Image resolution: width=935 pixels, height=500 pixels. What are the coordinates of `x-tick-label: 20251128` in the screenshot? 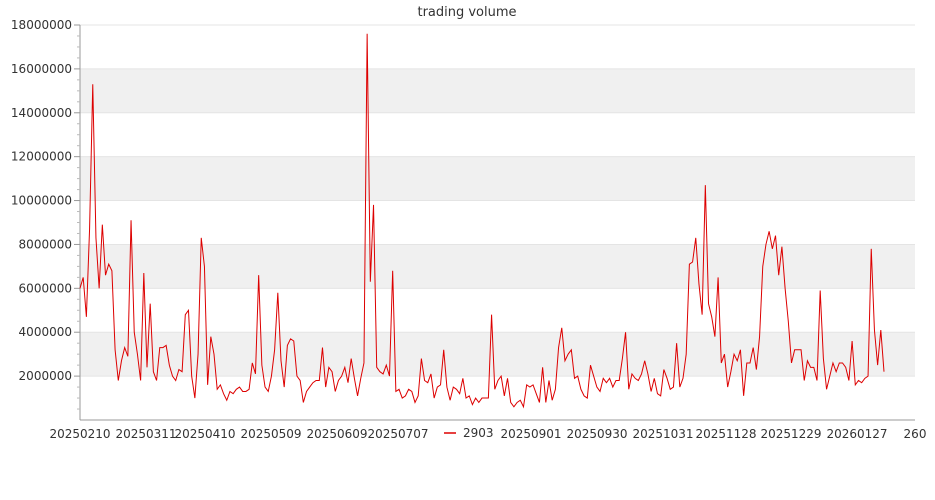 It's located at (725, 434).